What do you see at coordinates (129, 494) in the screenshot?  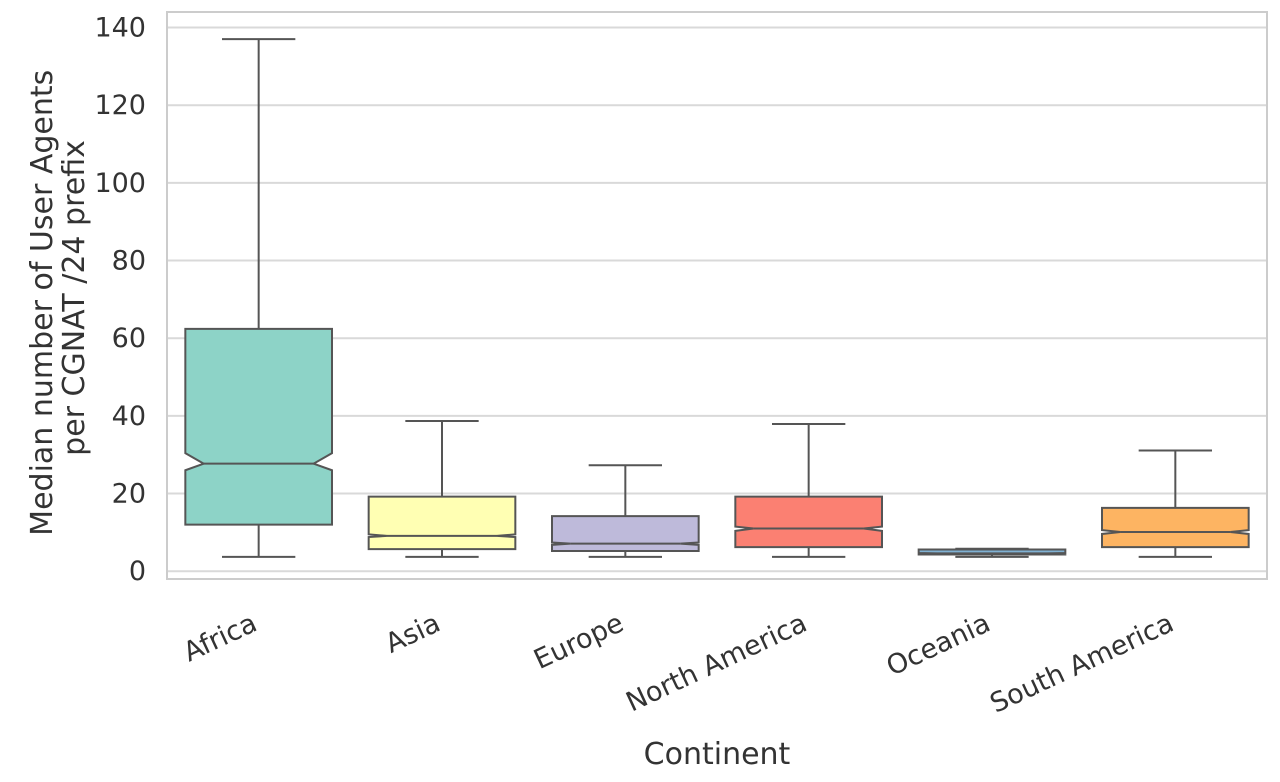 I see `y-tick-label-20: 20` at bounding box center [129, 494].